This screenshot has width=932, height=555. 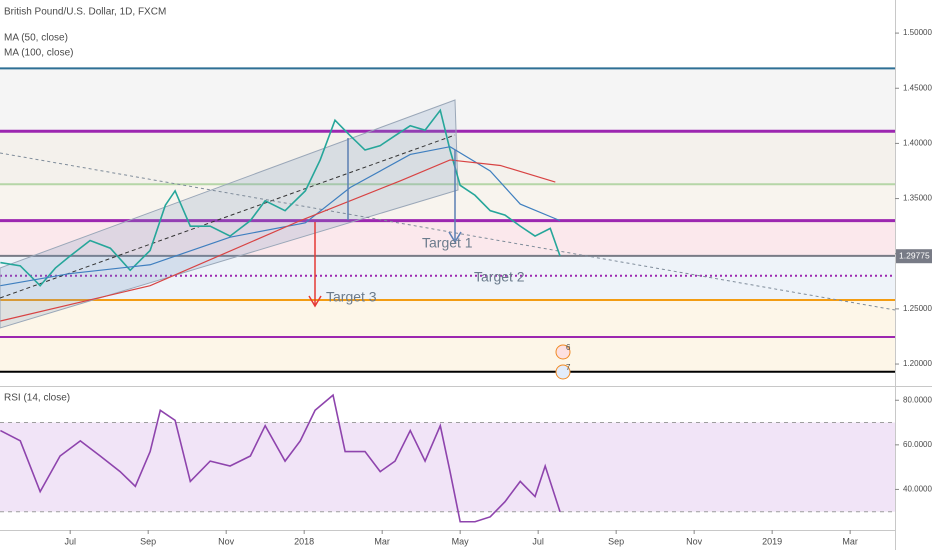 I want to click on chart-title: British Pound/U.S. Dollar, 1D, FXCM, so click(x=85, y=12).